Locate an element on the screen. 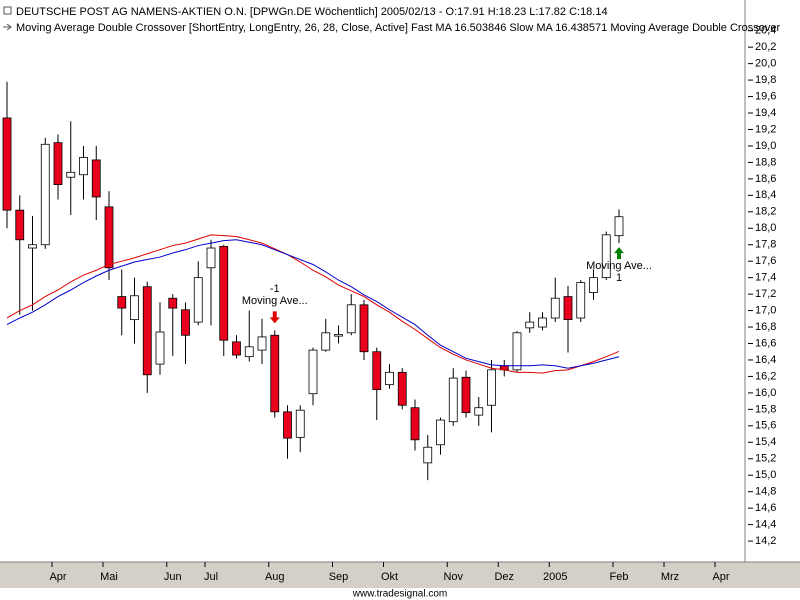  y-tick-label: 19,2 is located at coordinates (765, 129).